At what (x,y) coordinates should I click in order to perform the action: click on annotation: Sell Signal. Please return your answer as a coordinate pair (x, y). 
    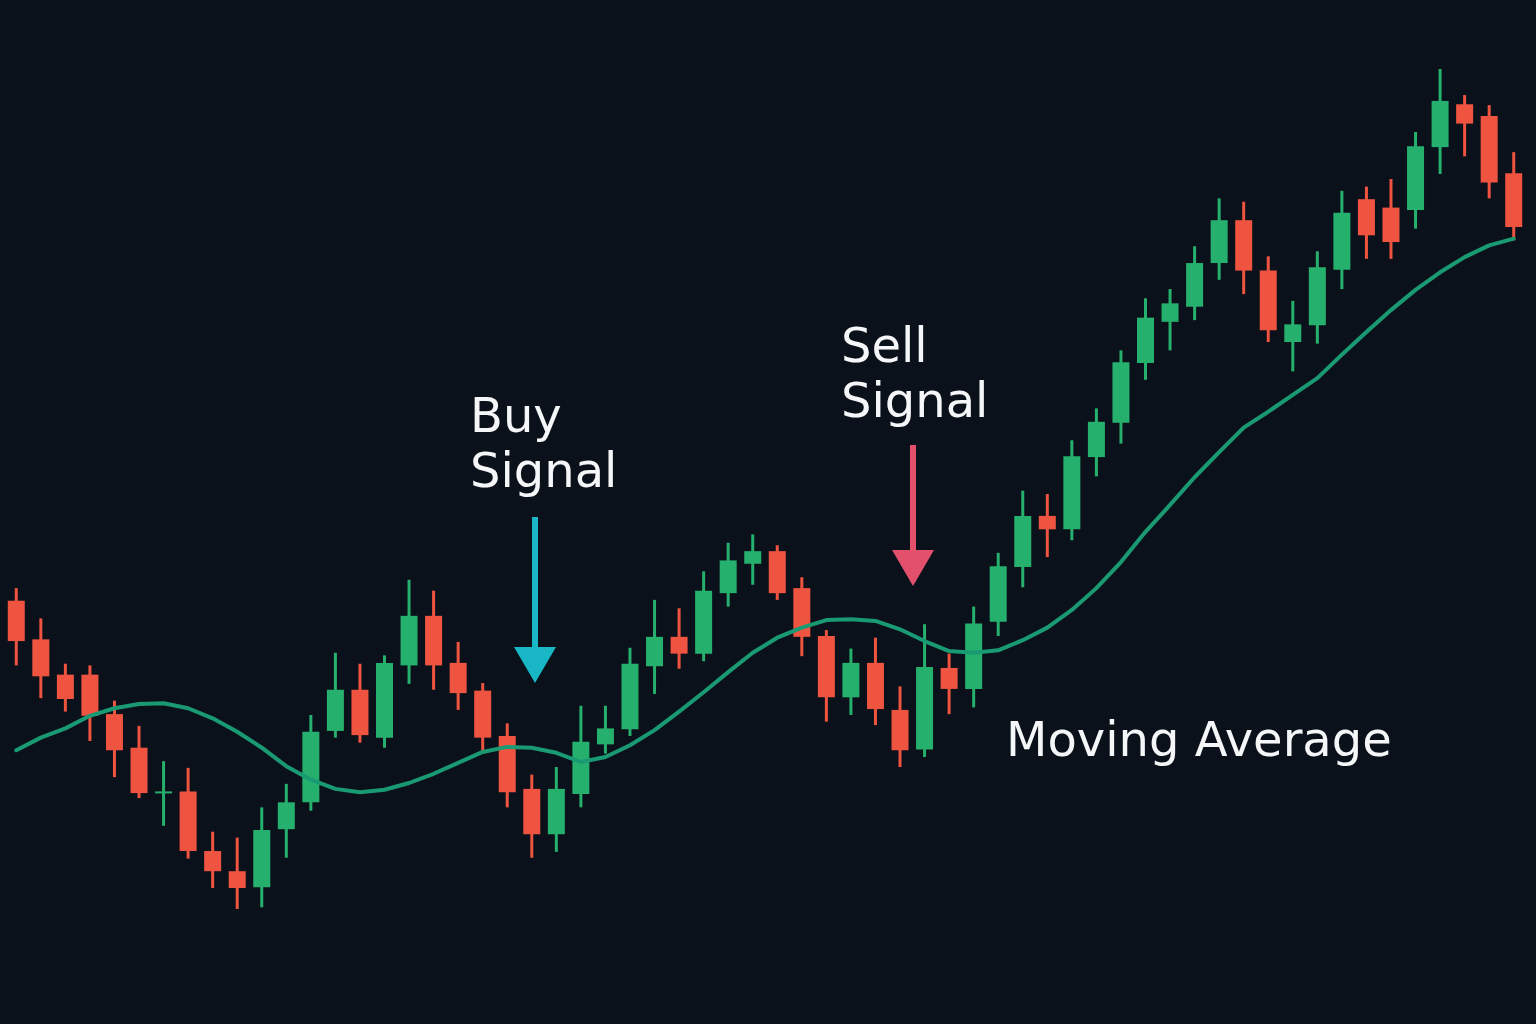
    Looking at the image, I should click on (915, 373).